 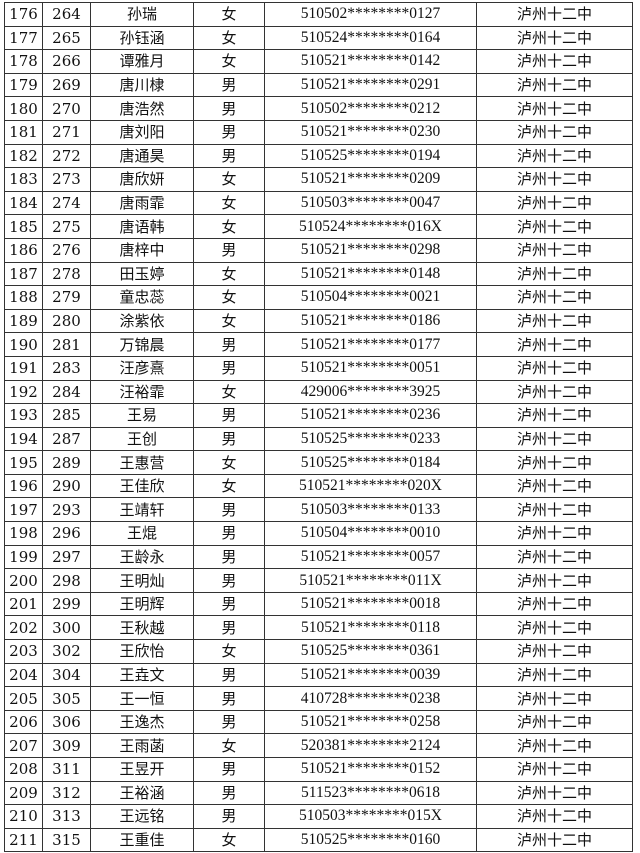 What do you see at coordinates (66, 793) in the screenshot?
I see `student-number-cell: 312` at bounding box center [66, 793].